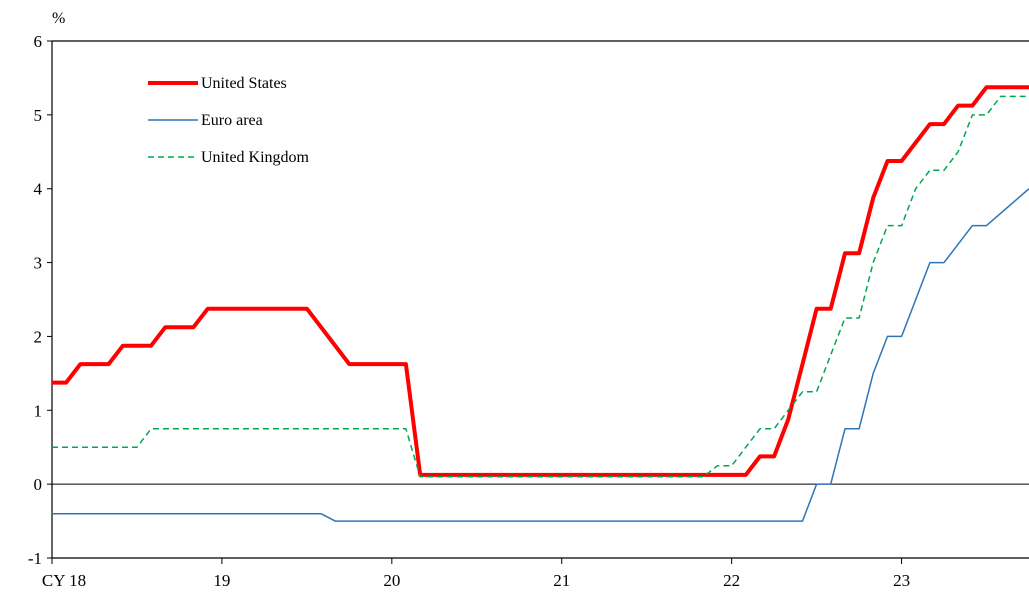 The image size is (1029, 594). What do you see at coordinates (255, 157) in the screenshot?
I see `legend-label: United Kingdom` at bounding box center [255, 157].